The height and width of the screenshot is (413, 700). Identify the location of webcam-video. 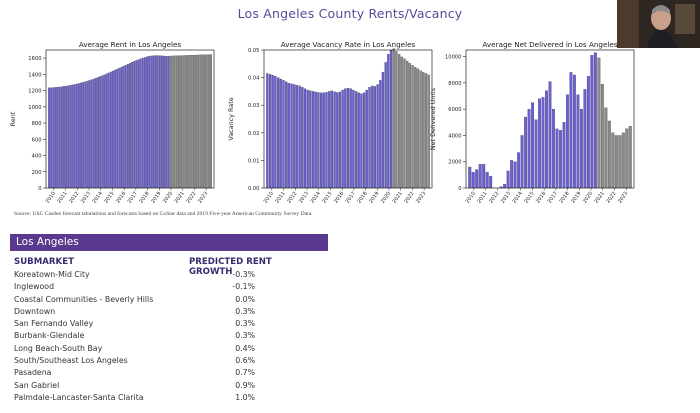
(658, 24).